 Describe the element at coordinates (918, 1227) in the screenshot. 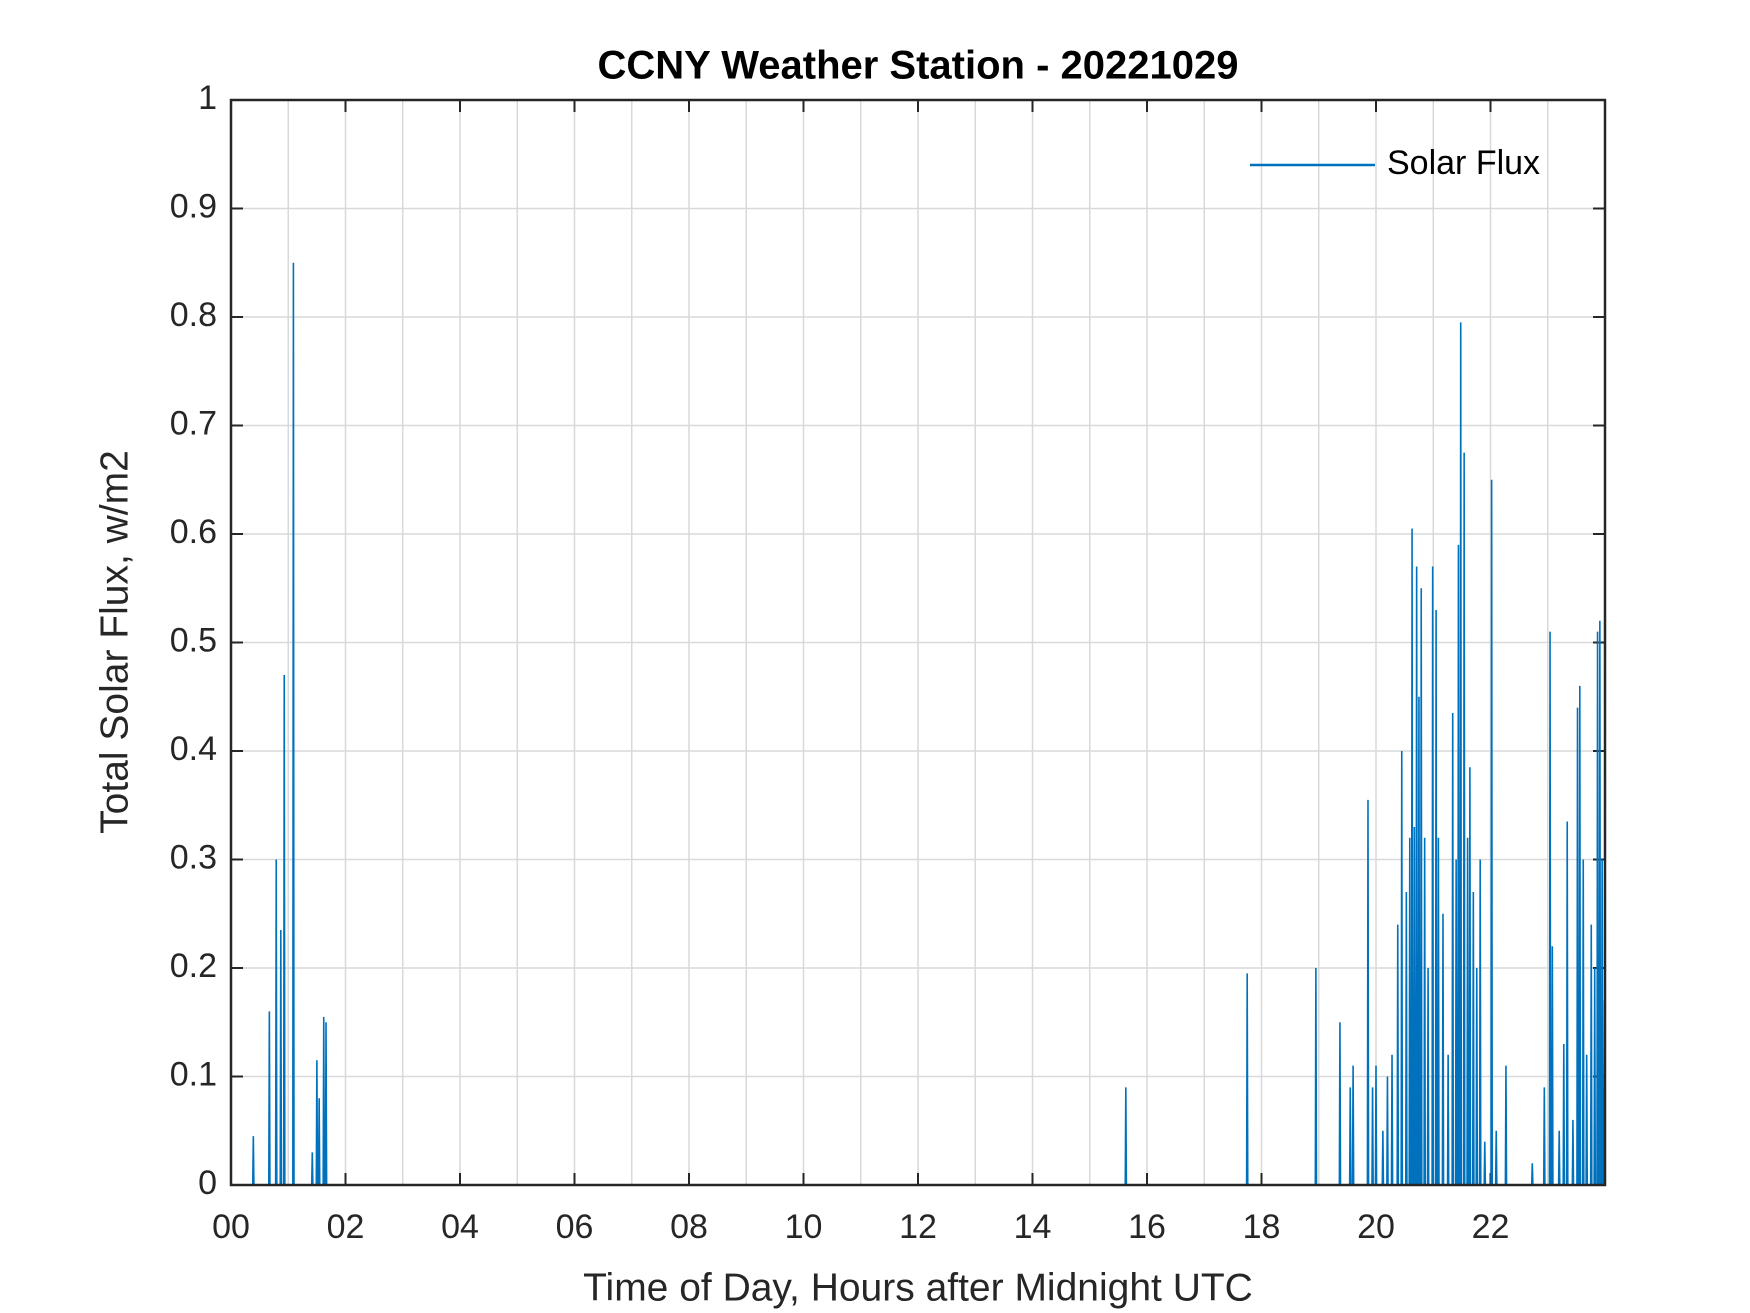

I see `x-tick-label: 12` at that location.